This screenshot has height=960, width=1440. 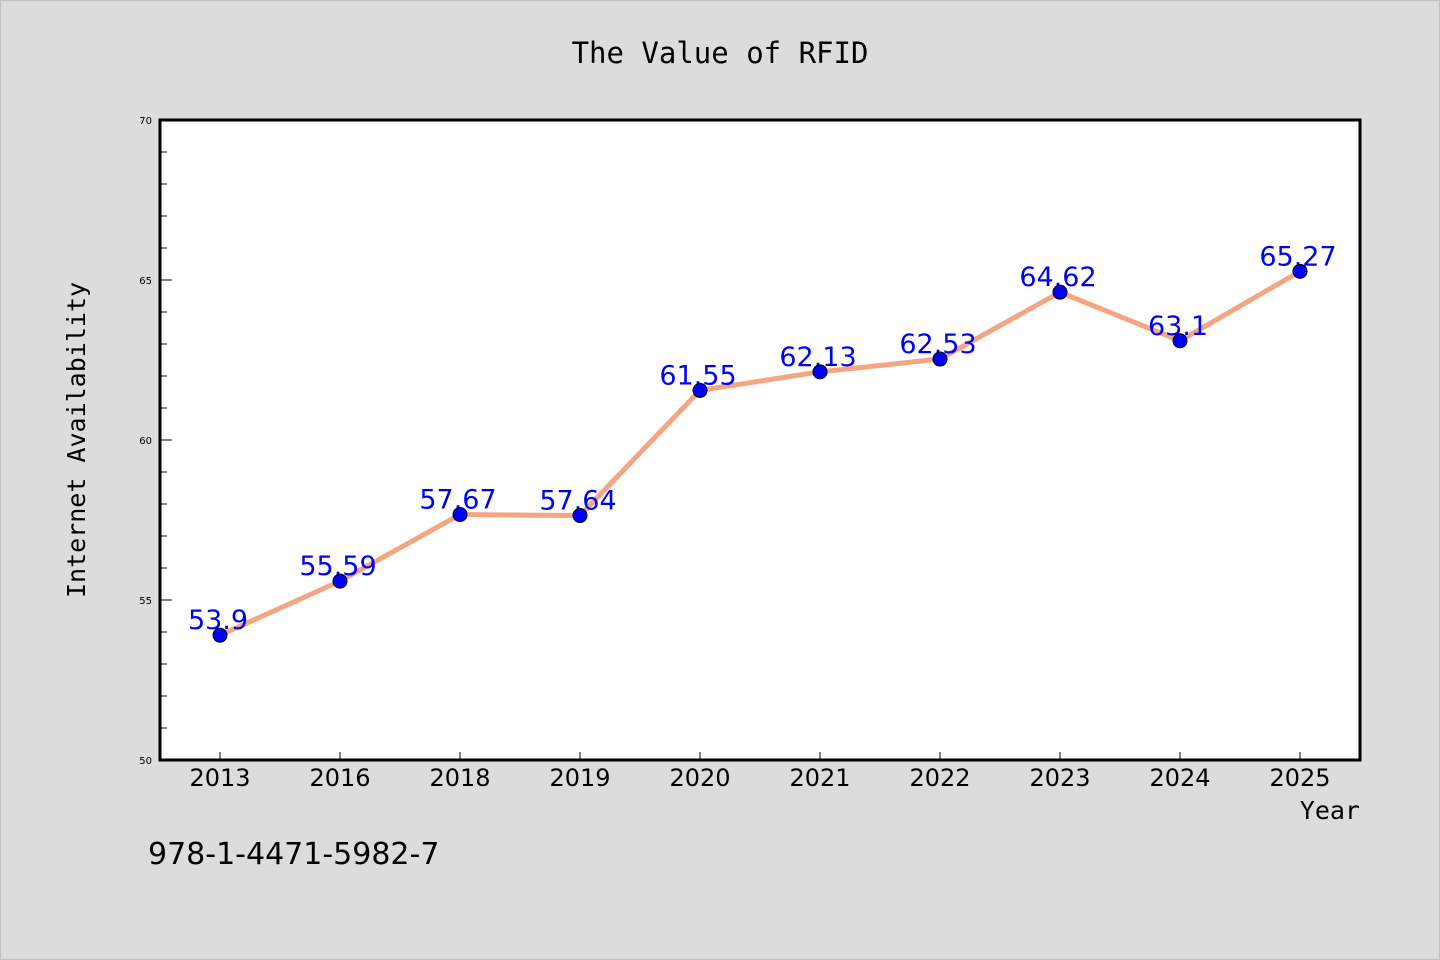 I want to click on isbn-footer: 978-1-4471-5982-7, so click(x=293, y=854).